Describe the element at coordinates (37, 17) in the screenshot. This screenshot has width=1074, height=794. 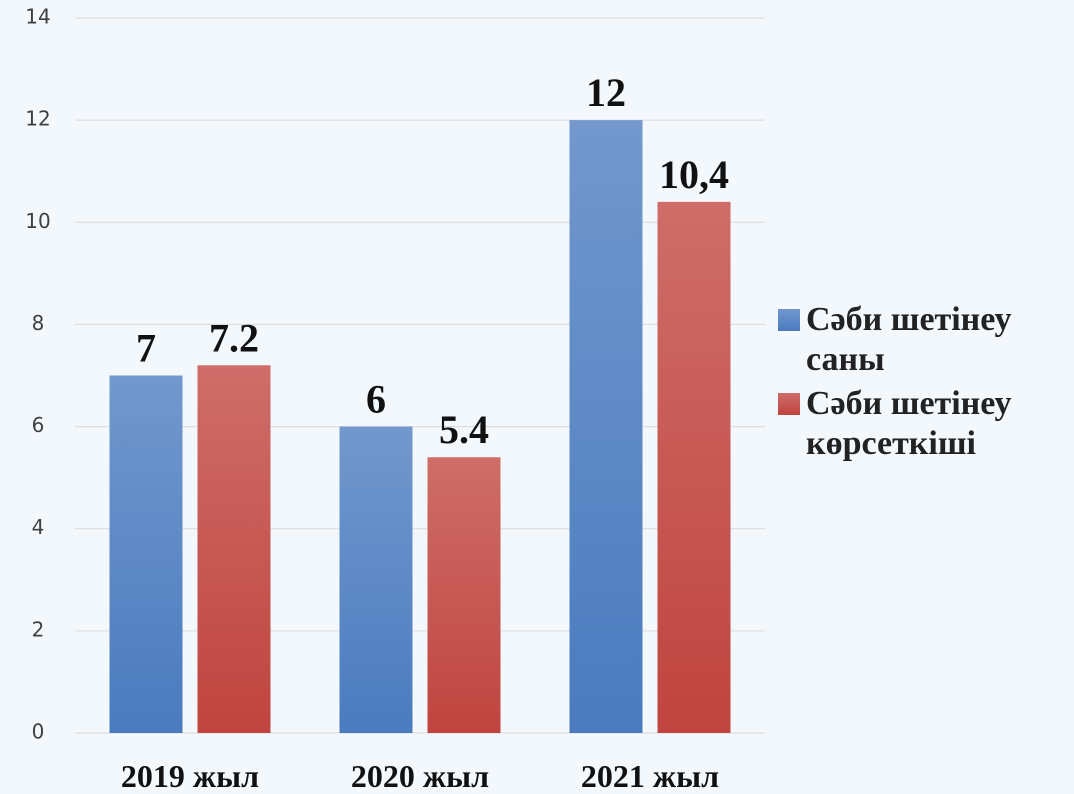
I see `y-tick-label: 14` at that location.